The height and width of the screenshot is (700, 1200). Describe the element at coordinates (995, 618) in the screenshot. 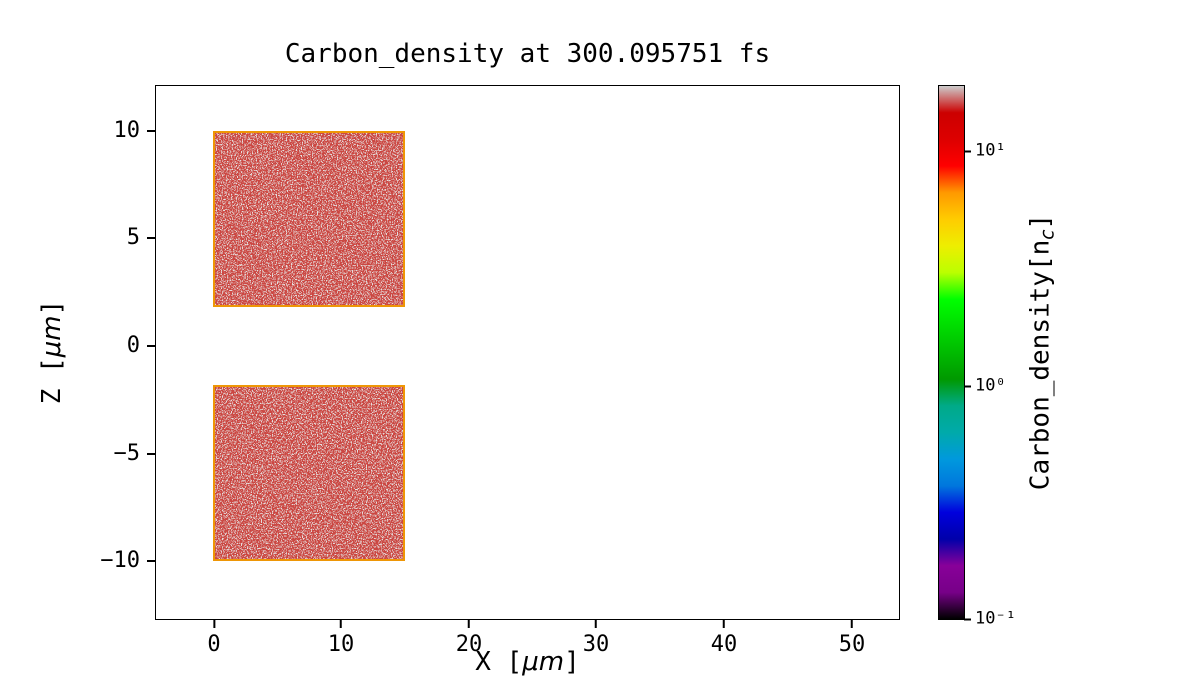

I see `colorbar-tick-label: 10⁻¹` at that location.